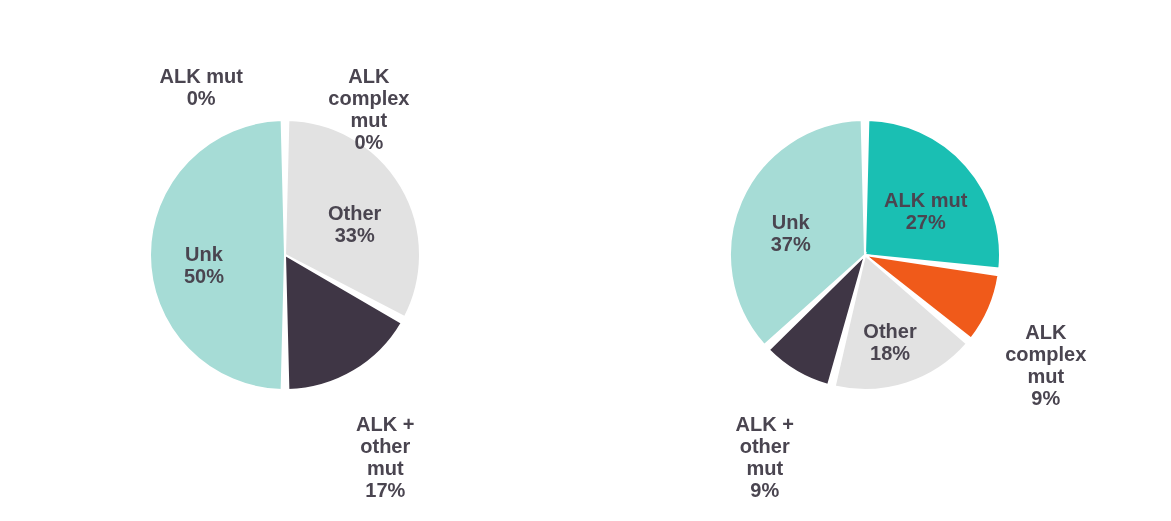 The width and height of the screenshot is (1171, 521). I want to click on data-label: 17%, so click(385, 489).